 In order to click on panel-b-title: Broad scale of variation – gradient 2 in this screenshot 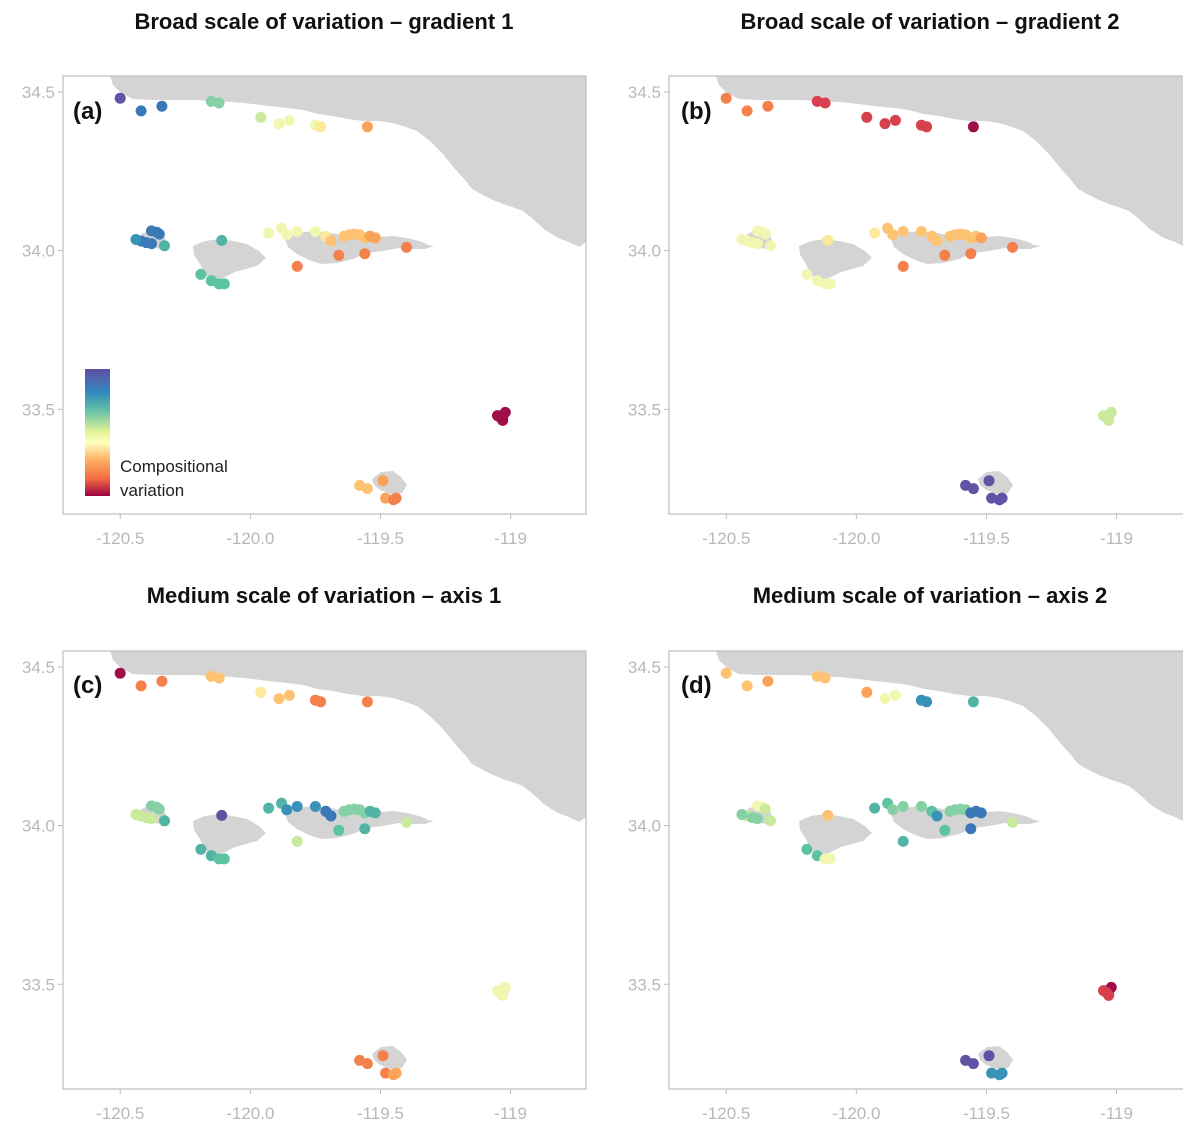, I will do `click(929, 21)`.